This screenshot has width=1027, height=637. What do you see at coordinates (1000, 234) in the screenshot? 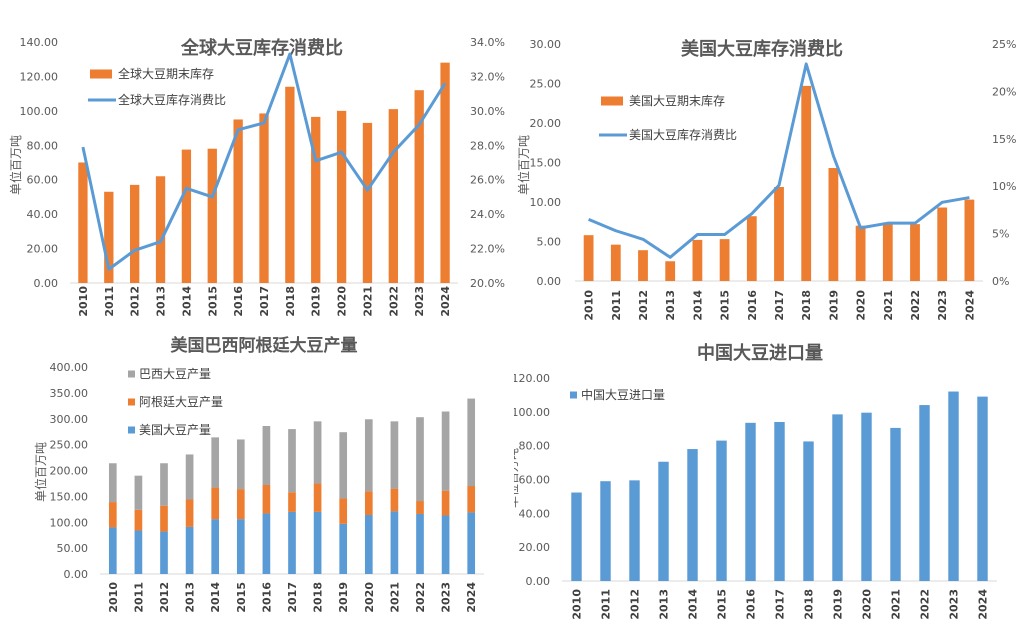
I see `y2-tick-label: 5%` at bounding box center [1000, 234].